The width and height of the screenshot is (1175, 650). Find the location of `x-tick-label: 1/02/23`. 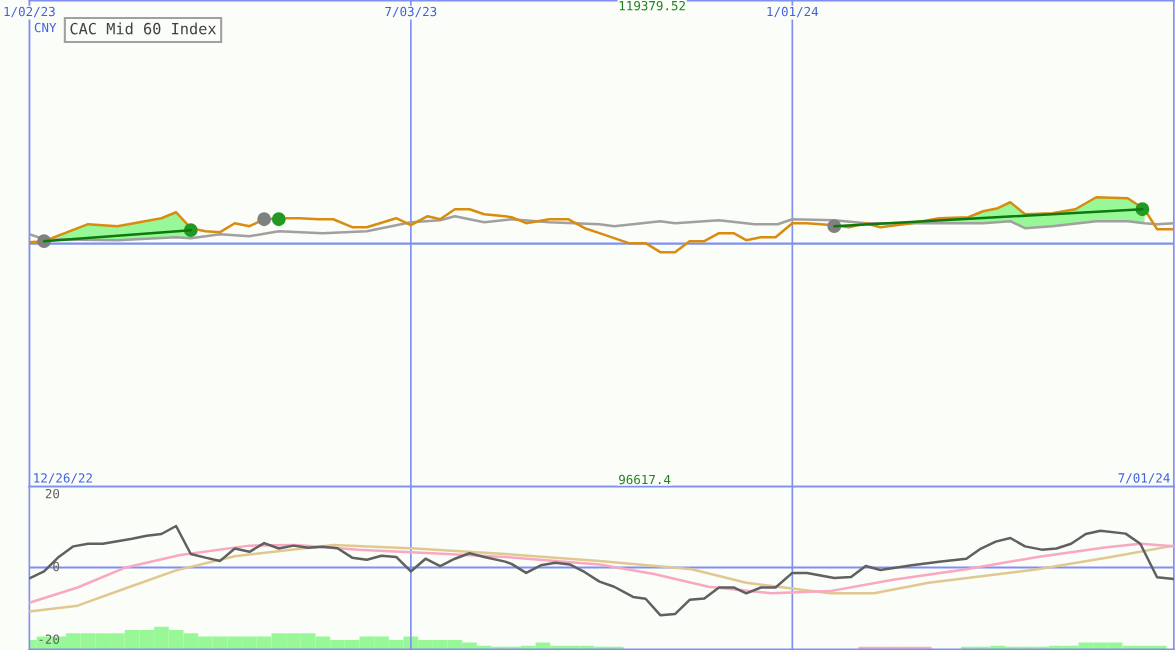

x-tick-label: 1/02/23 is located at coordinates (29, 12).